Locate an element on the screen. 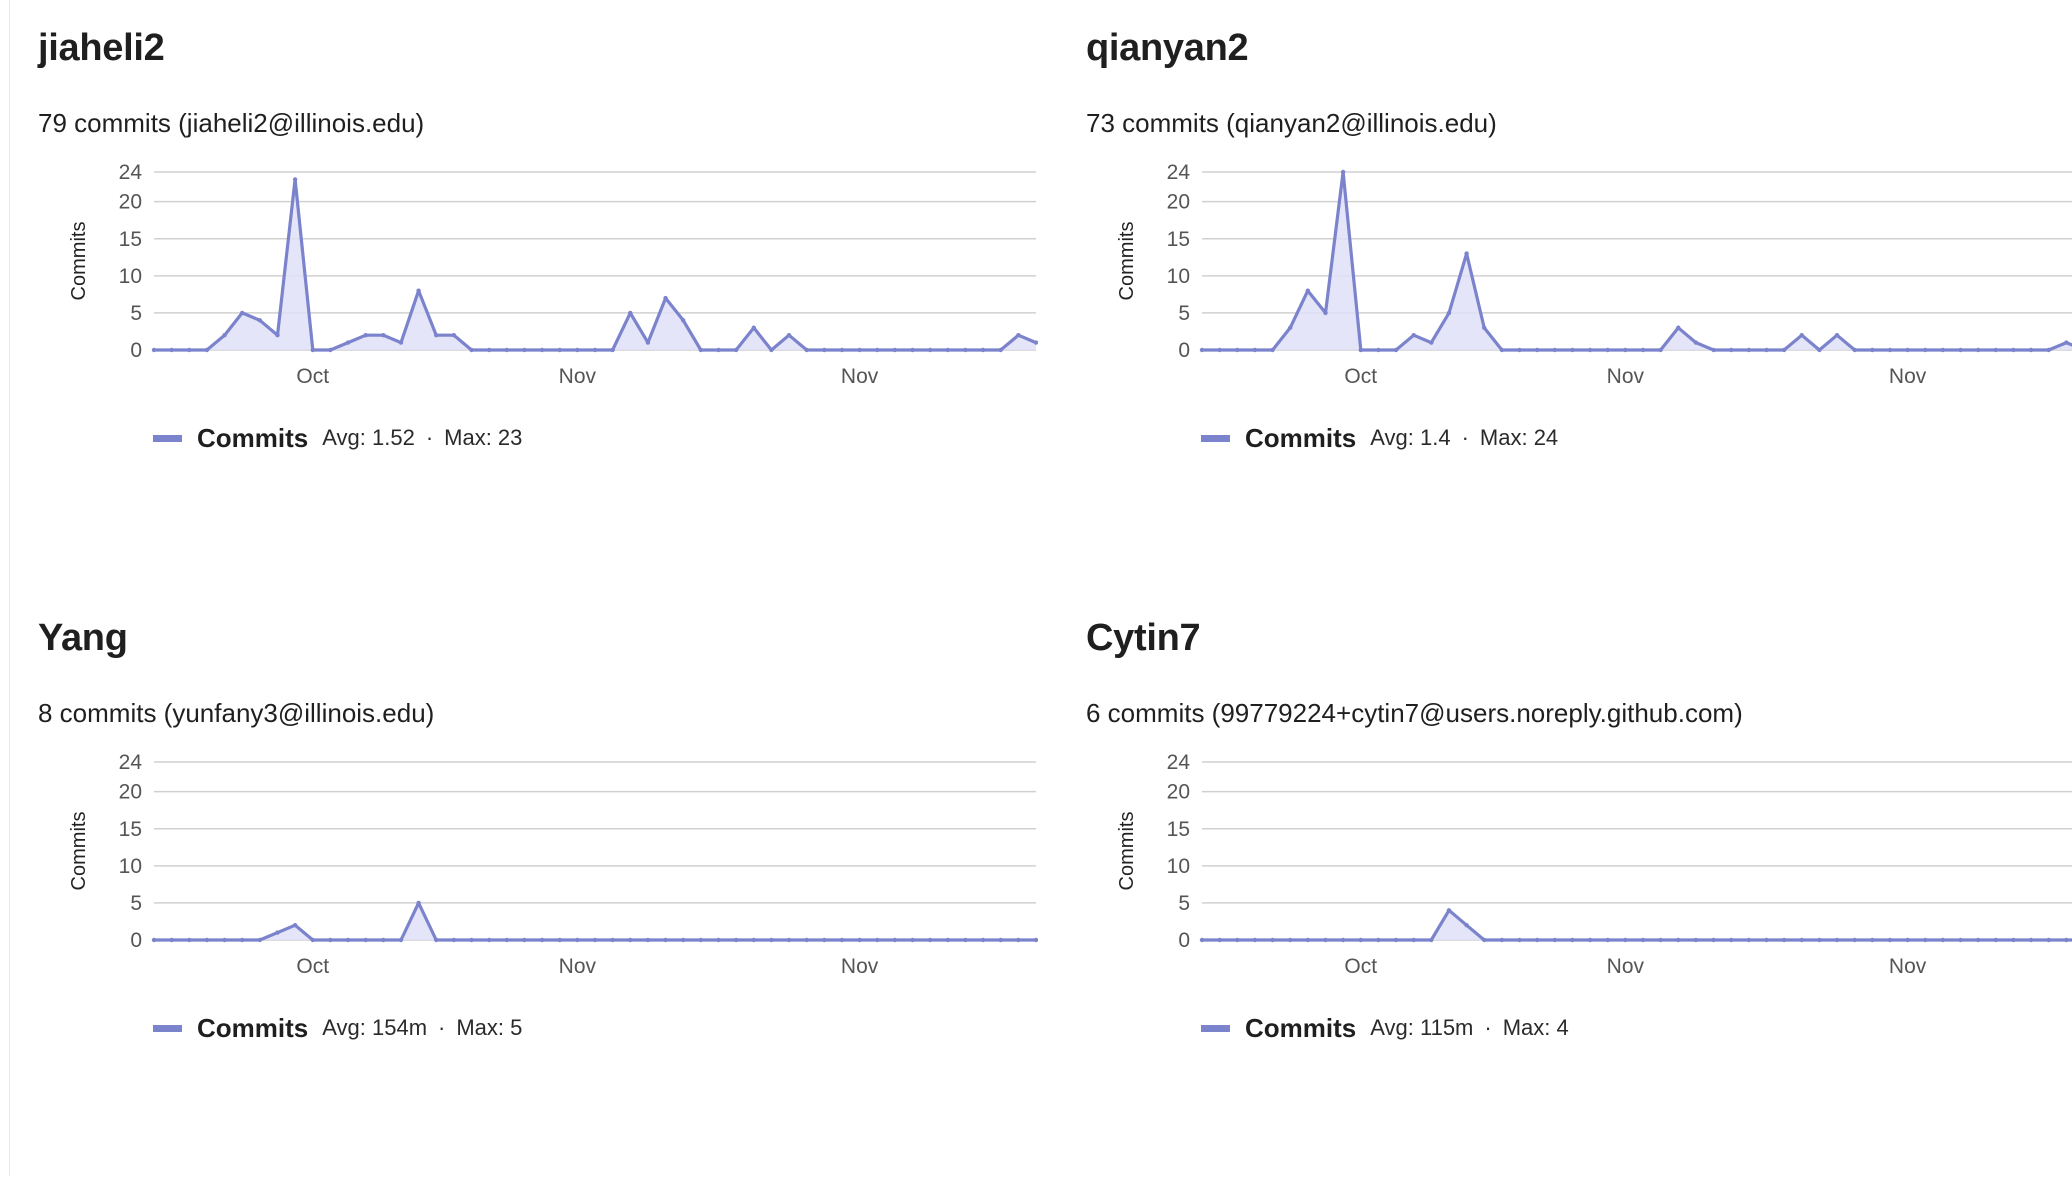 This screenshot has height=1197, width=2072. chart-legend: Commits Avg: 115m · Max: 4 is located at coordinates (1385, 1028).